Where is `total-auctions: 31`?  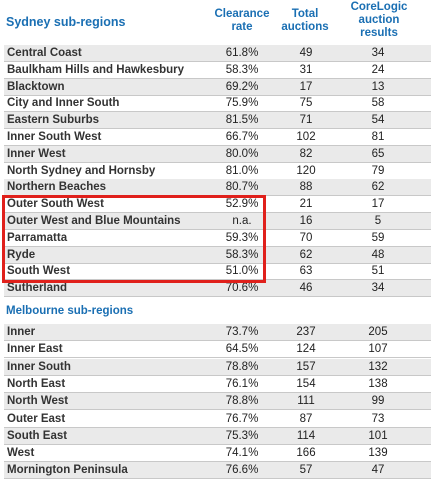 total-auctions: 31 is located at coordinates (306, 69).